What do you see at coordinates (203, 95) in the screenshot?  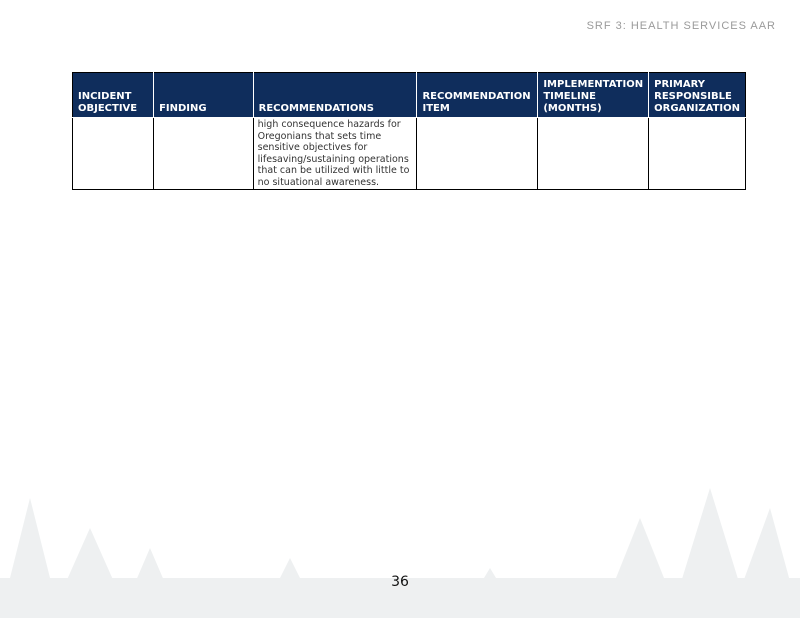 I see `col-finding: FINDING` at bounding box center [203, 95].